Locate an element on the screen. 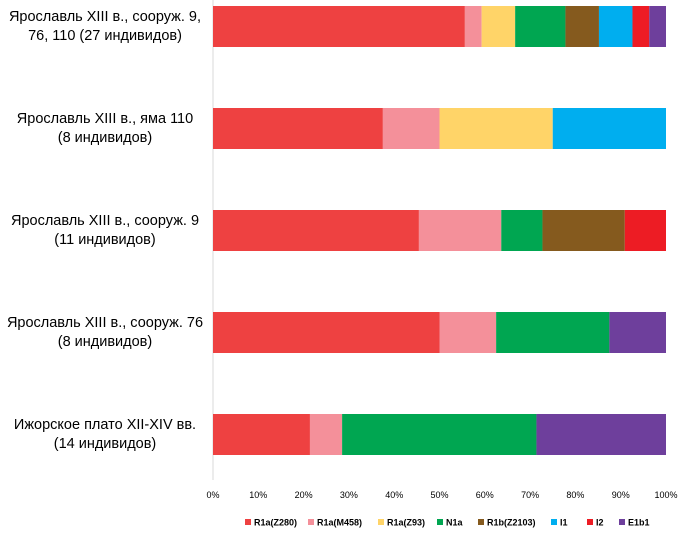 This screenshot has height=538, width=682. legend-item-r1a-z280-: R1a(Z280) is located at coordinates (271, 523).